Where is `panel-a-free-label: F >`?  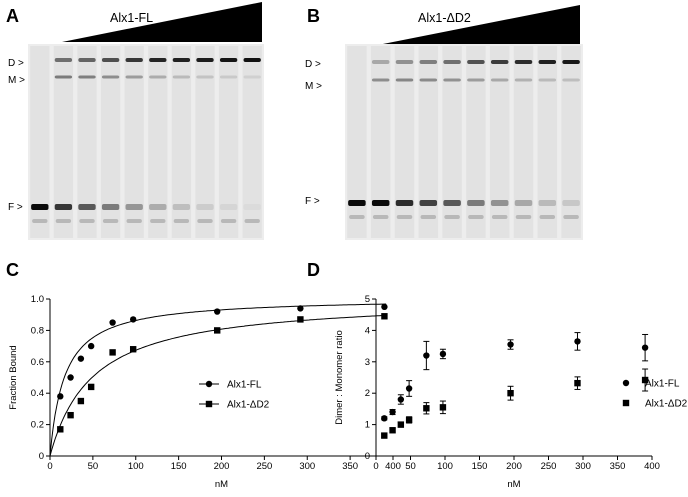
panel-a-free-label: F > is located at coordinates (15, 207).